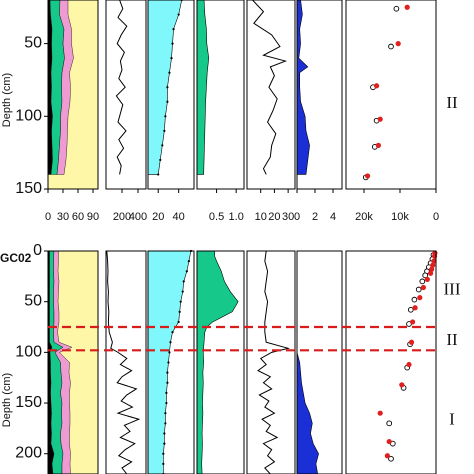 This screenshot has height=474, width=474. What do you see at coordinates (122, 217) in the screenshot?
I see `line-1-x-tick-label: 200` at bounding box center [122, 217].